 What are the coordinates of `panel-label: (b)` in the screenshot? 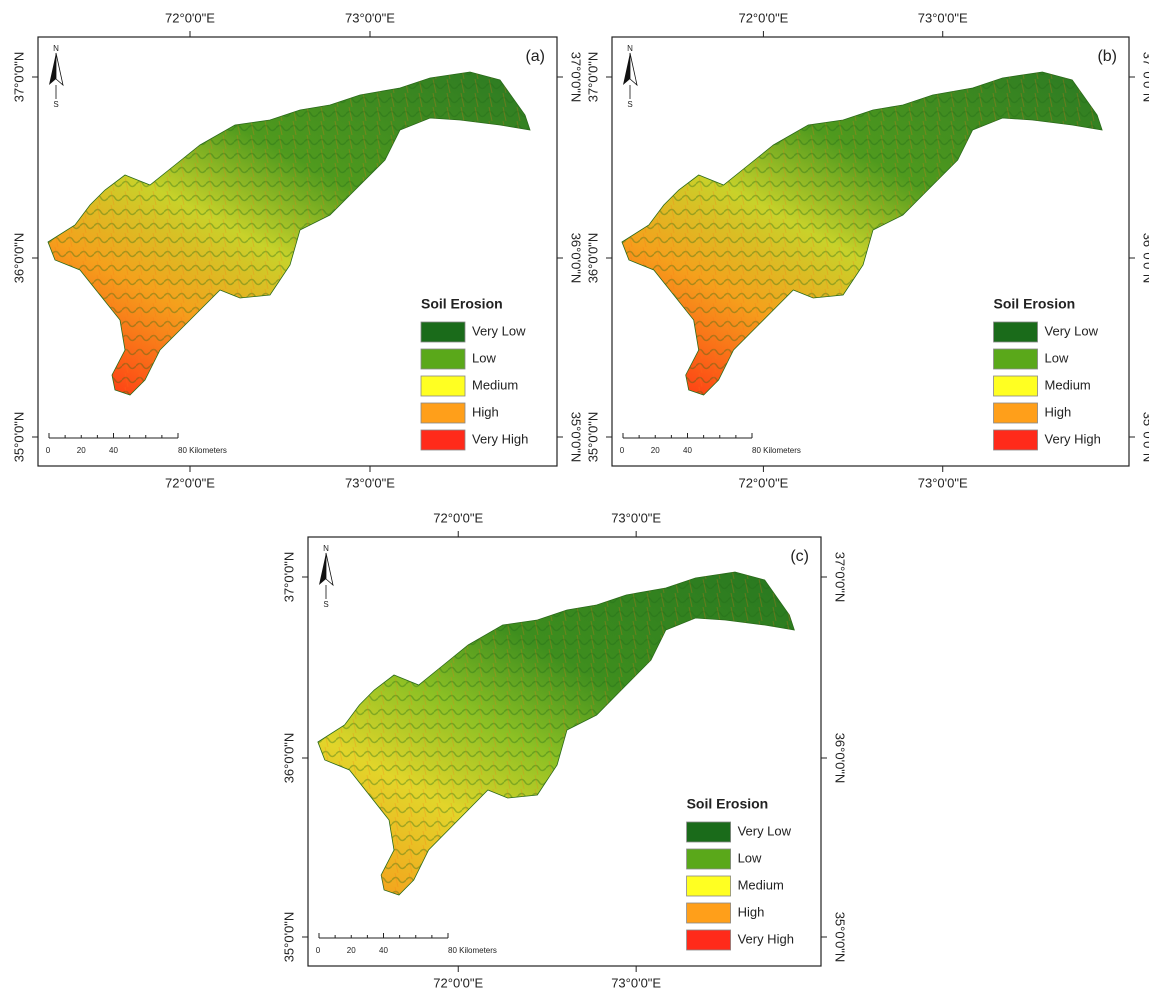 It's located at (1107, 56).